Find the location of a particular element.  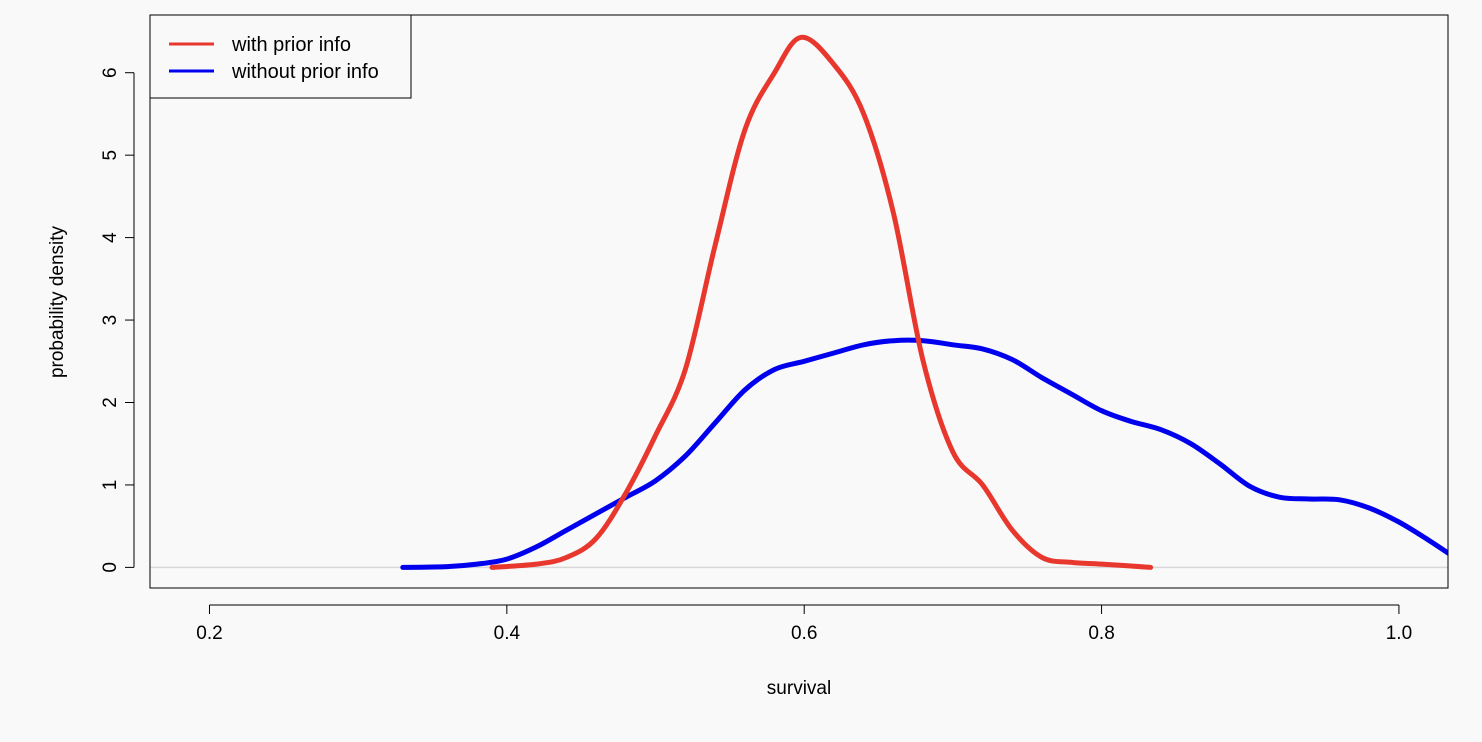

x-tick-label: 0.6 is located at coordinates (804, 633).